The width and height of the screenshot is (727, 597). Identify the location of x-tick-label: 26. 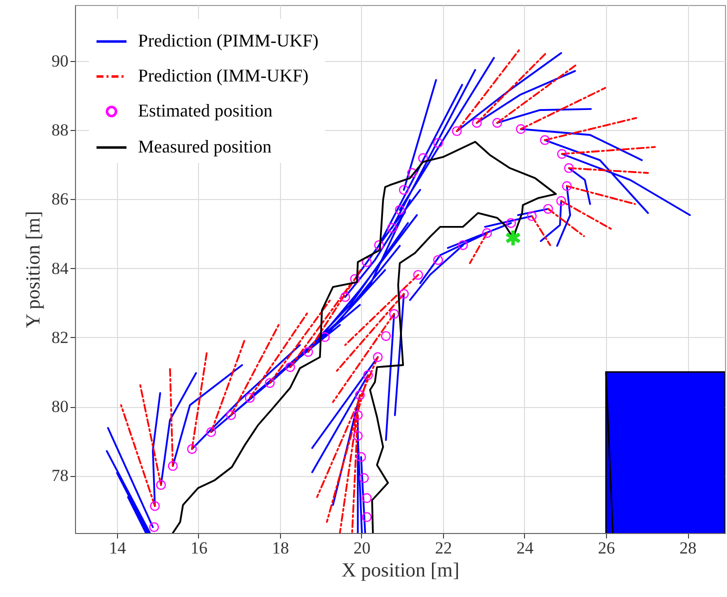
(607, 548).